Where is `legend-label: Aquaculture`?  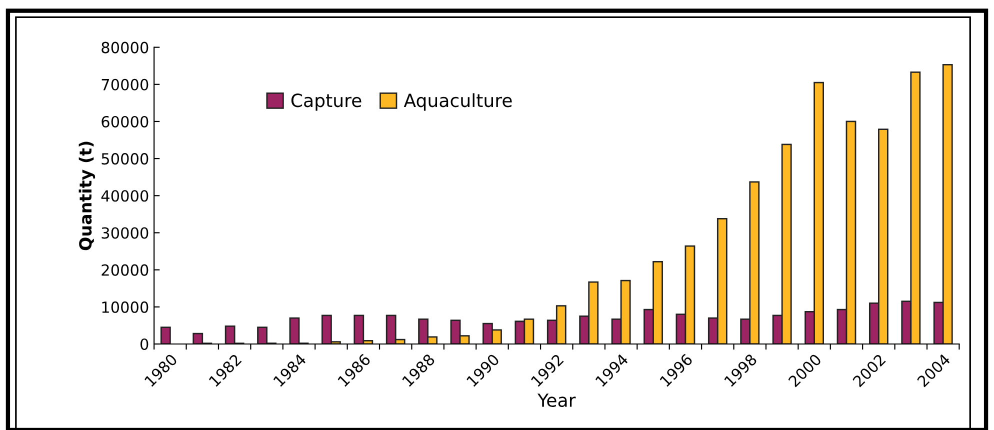
legend-label: Aquaculture is located at coordinates (458, 102).